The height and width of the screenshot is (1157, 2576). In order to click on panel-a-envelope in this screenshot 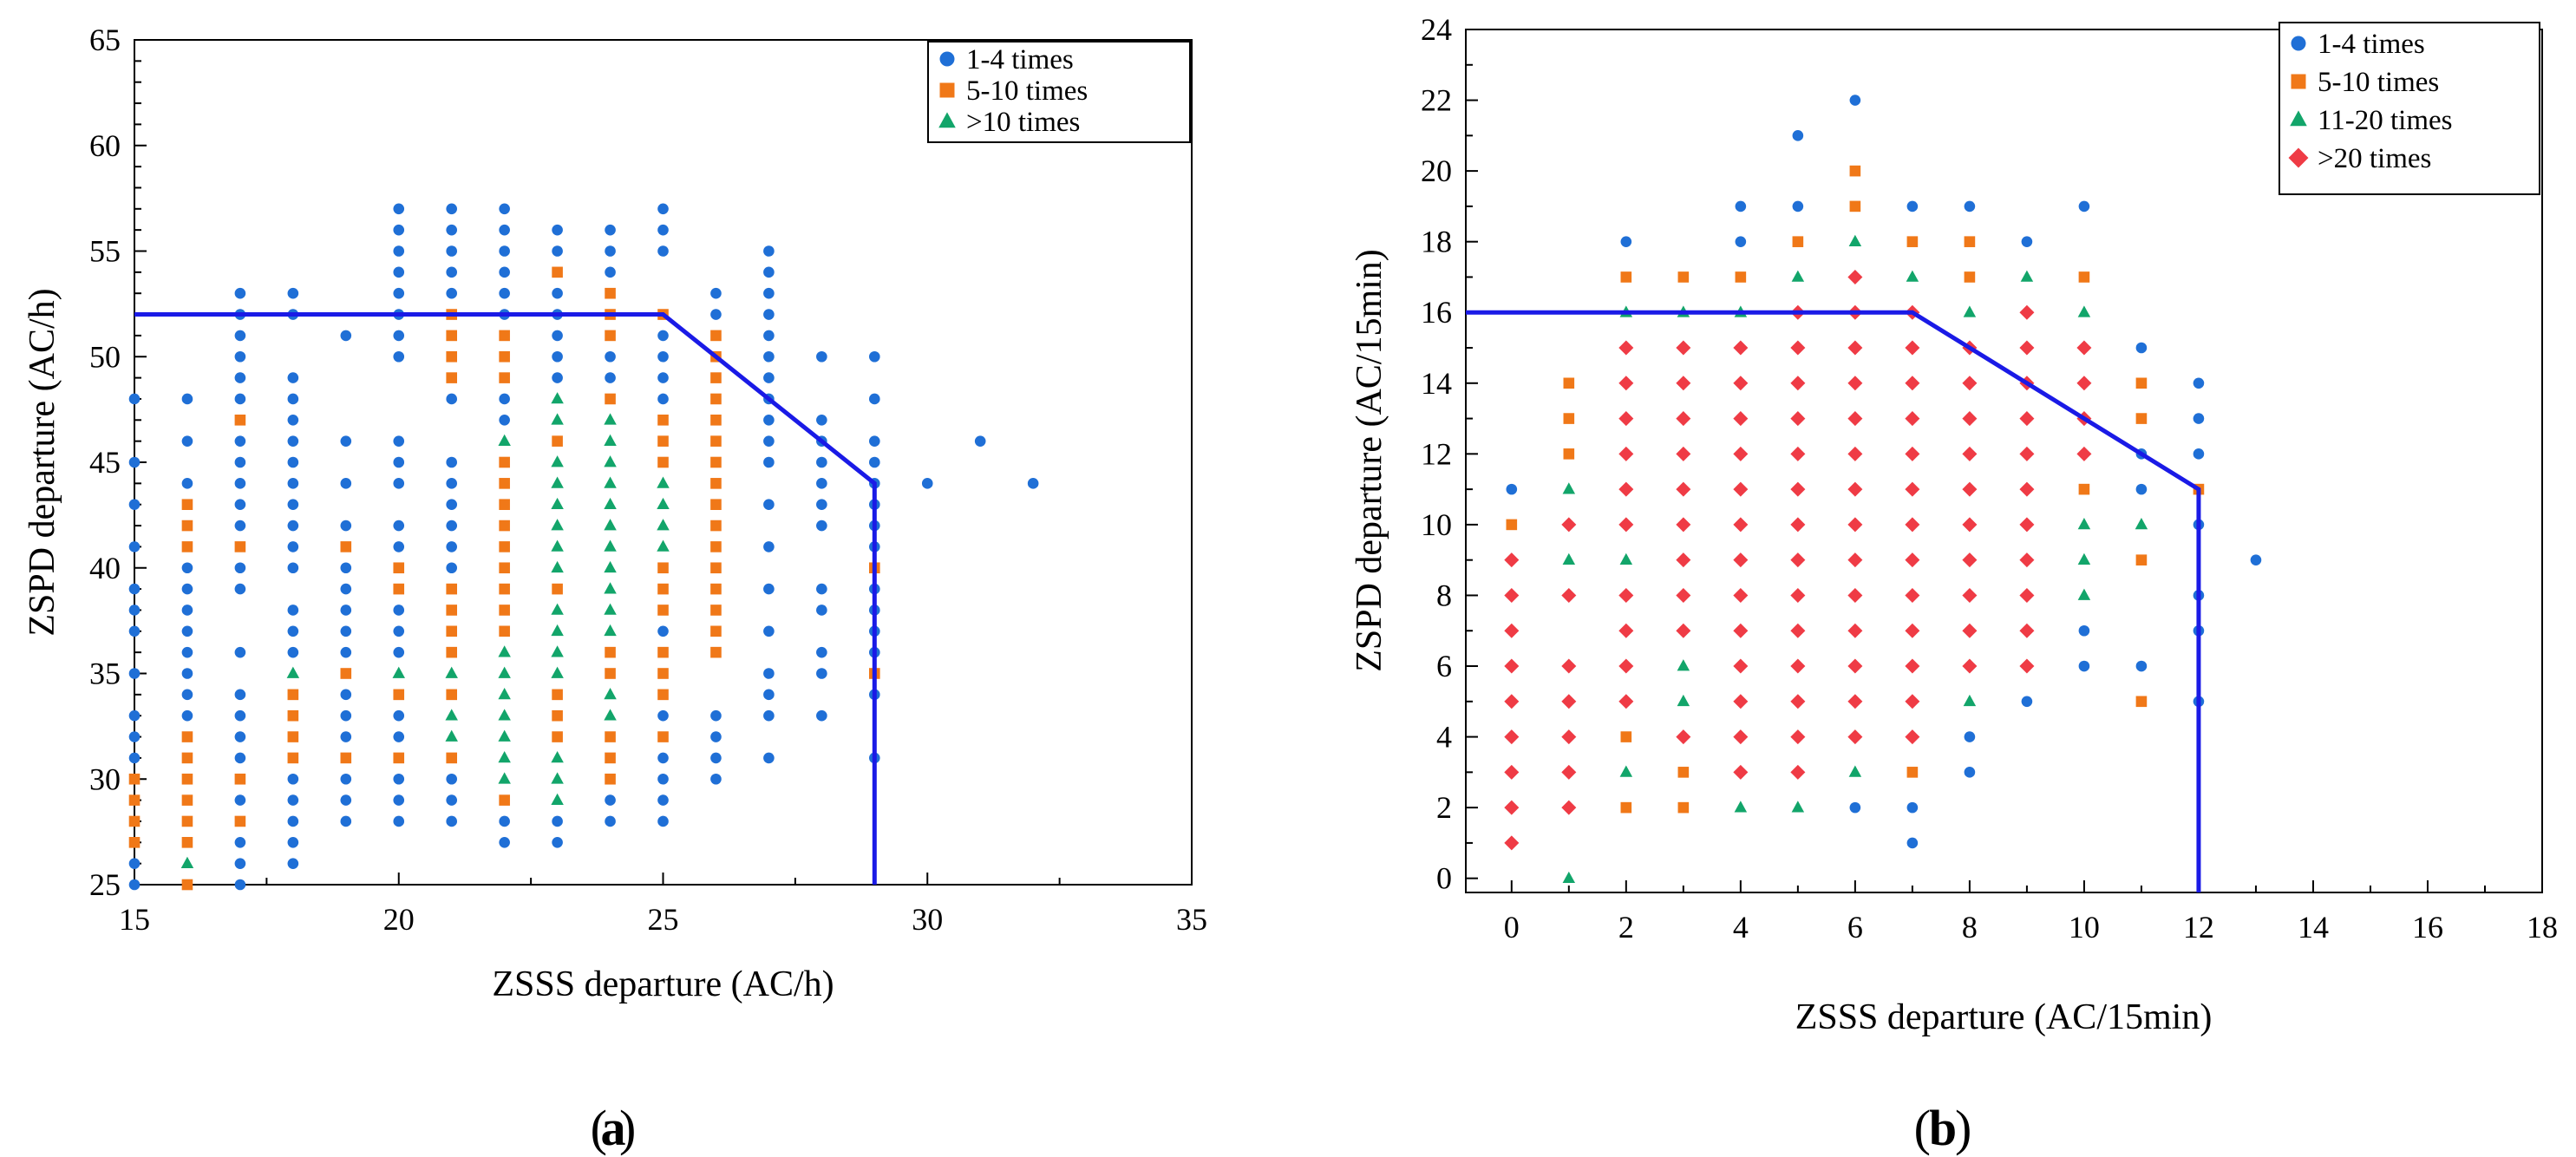, I will do `click(505, 598)`.